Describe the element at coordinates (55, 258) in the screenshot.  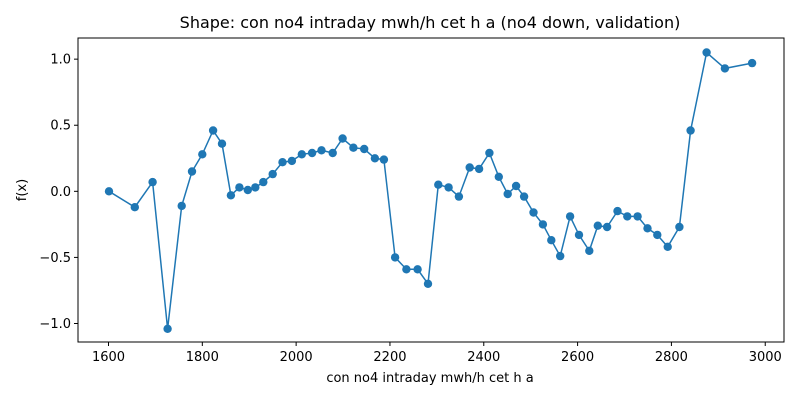
I see `y-tick-label: −0.5` at that location.